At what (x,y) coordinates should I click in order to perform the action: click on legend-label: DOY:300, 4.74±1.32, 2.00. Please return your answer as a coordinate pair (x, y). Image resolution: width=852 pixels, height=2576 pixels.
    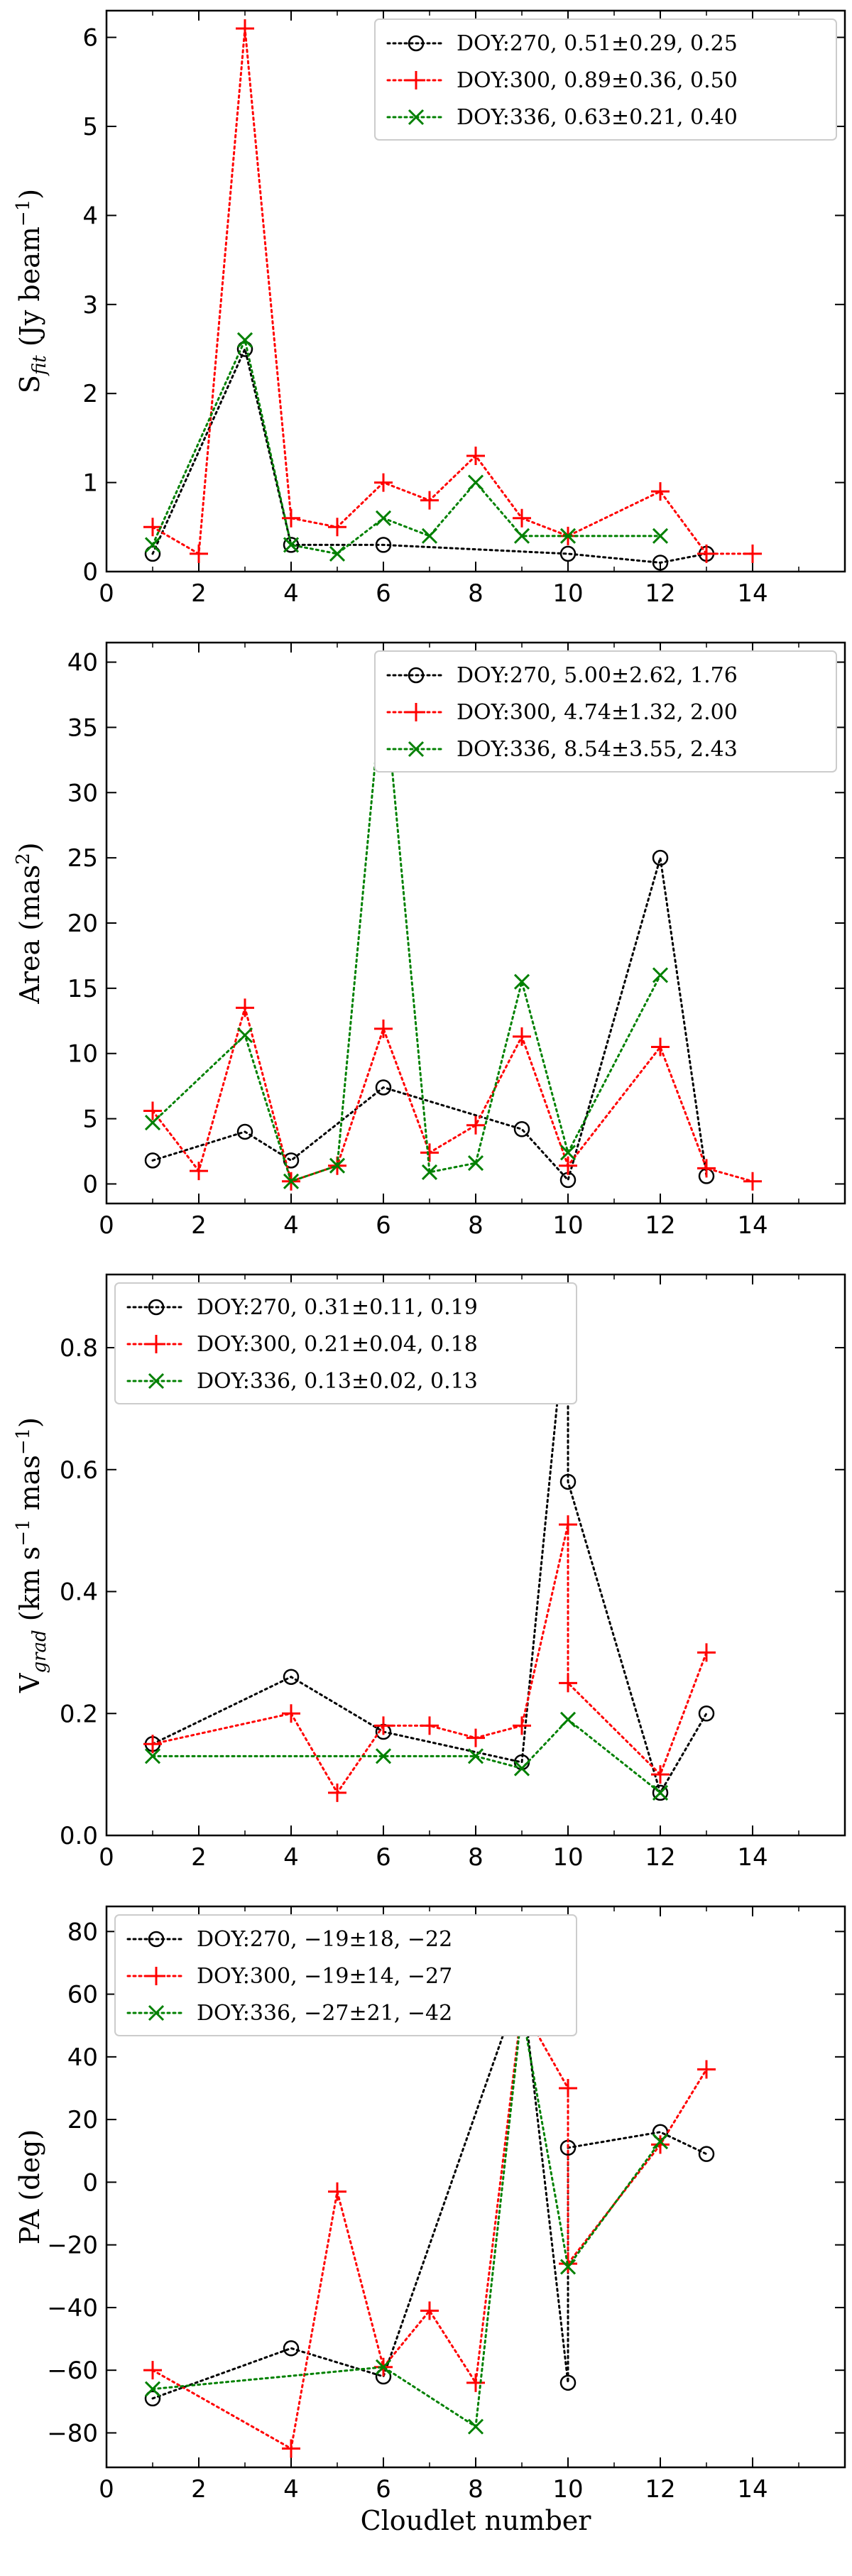
    Looking at the image, I should click on (597, 712).